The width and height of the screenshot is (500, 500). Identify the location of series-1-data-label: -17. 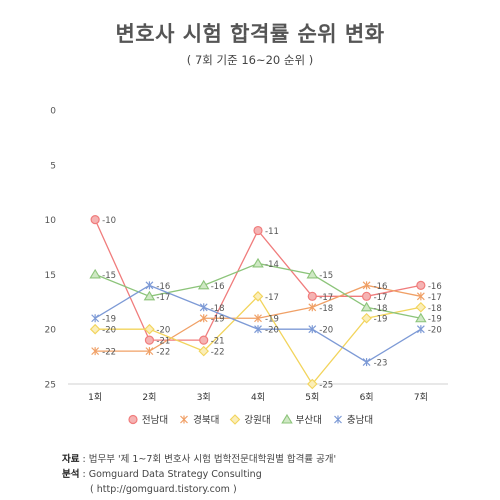
(326, 298).